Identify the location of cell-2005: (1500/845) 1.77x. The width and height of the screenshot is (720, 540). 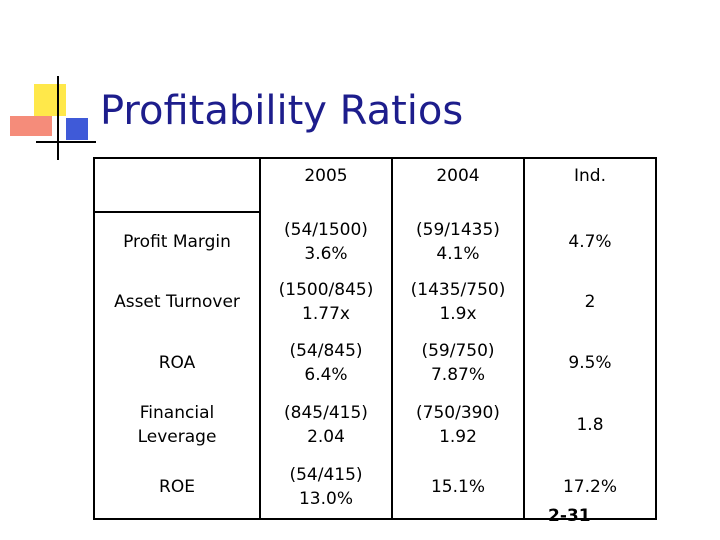
(326, 302).